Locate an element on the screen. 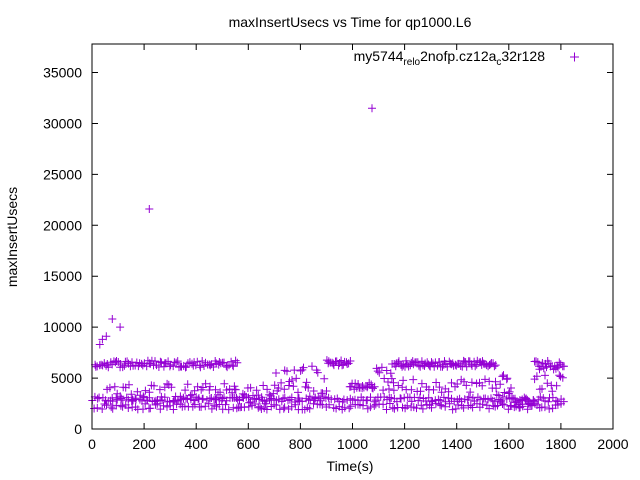  chart-title: maxInsertUsecs vs Time for qp1000.L6 is located at coordinates (350, 22).